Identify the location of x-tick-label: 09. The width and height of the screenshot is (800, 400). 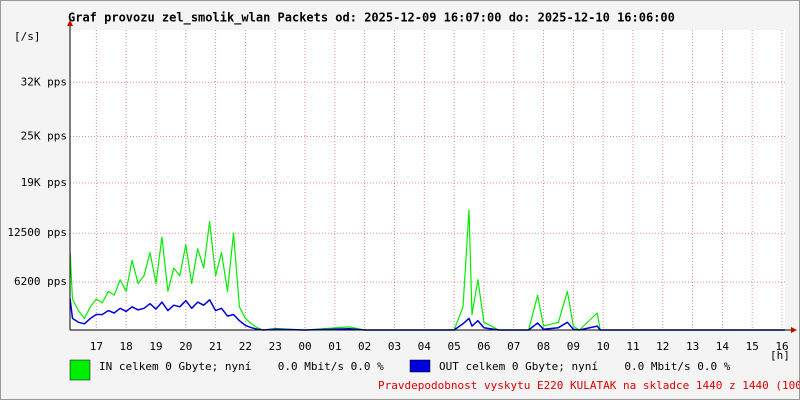
(573, 346).